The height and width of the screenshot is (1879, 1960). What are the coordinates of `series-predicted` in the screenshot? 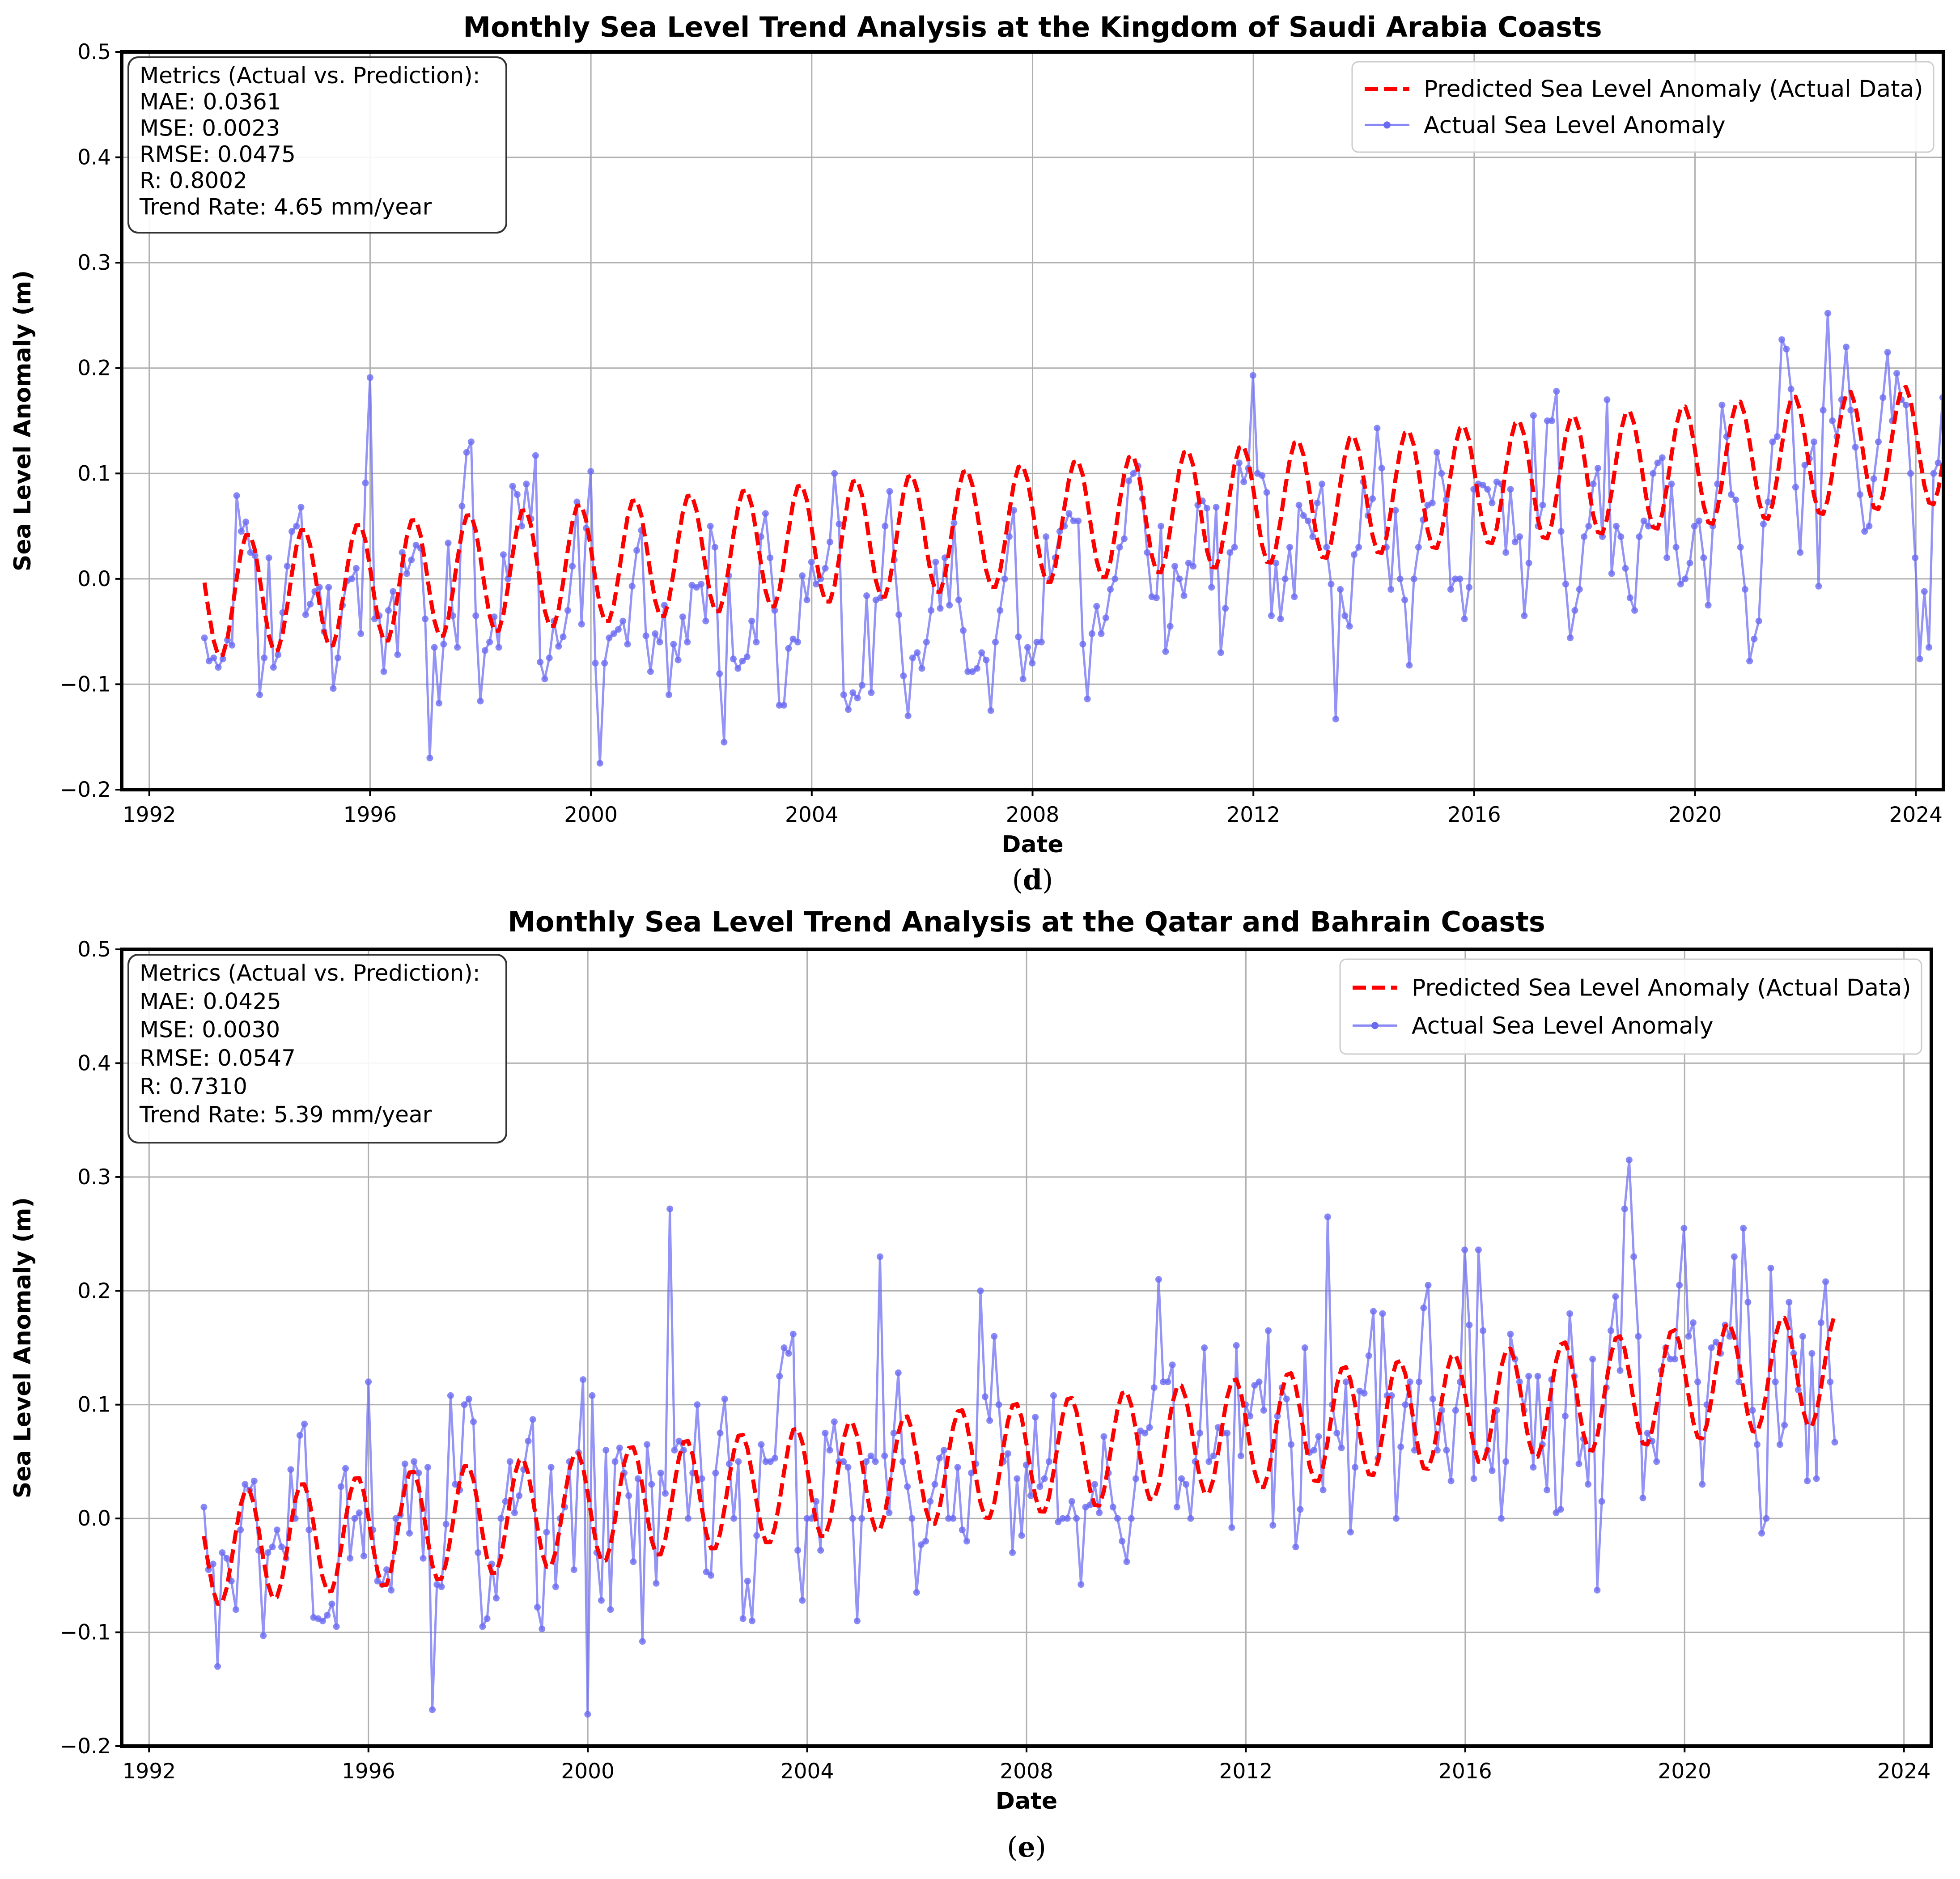 It's located at (1072, 521).